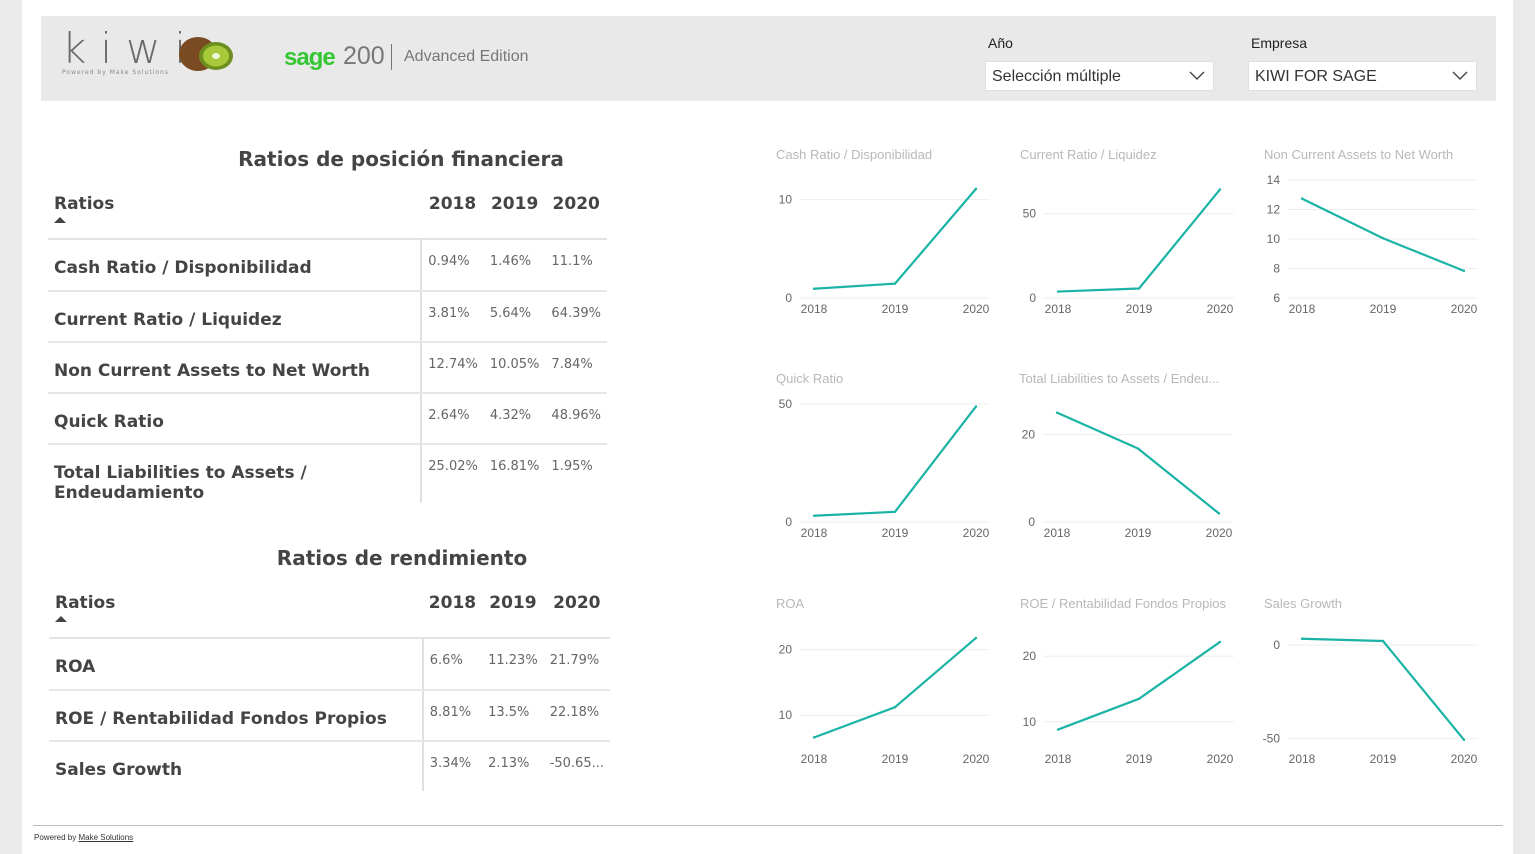  Describe the element at coordinates (452, 368) in the screenshot. I see `ratio-value: 12.74%` at that location.